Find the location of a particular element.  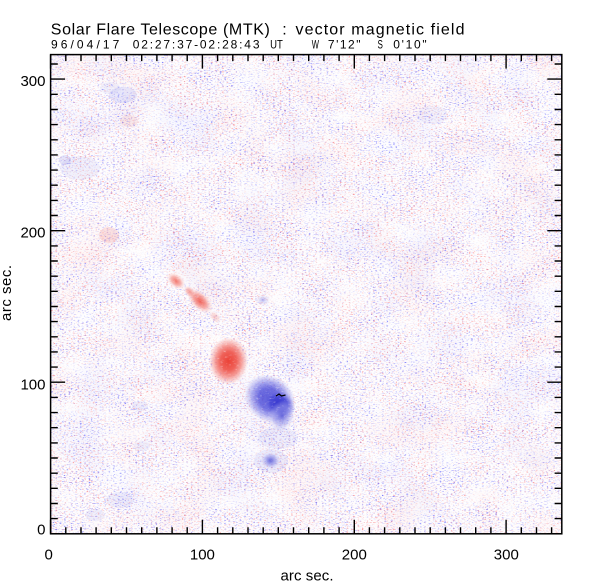

svg-text: 7'12" is located at coordinates (344, 45).